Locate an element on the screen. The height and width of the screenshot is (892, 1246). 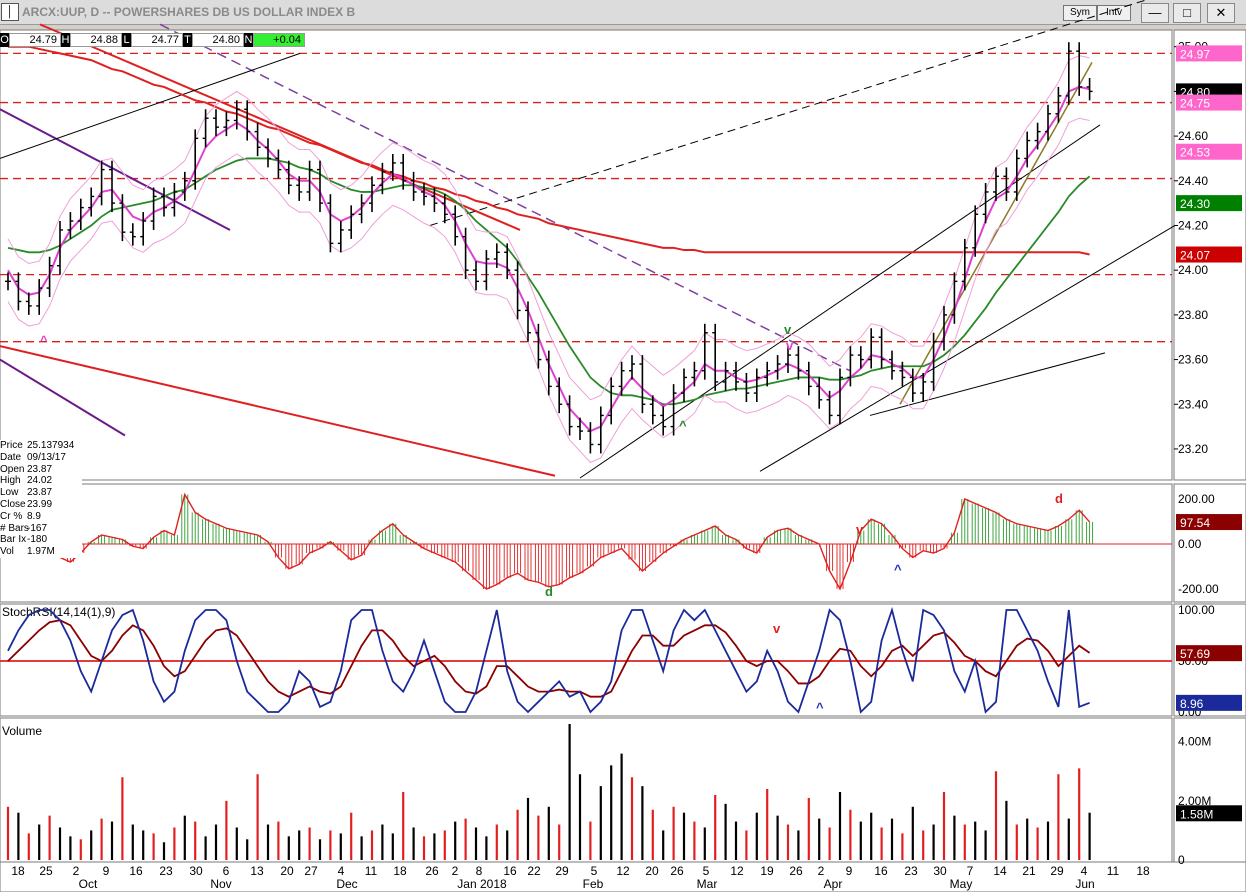
info-row: Low 23.87 is located at coordinates (26, 493).